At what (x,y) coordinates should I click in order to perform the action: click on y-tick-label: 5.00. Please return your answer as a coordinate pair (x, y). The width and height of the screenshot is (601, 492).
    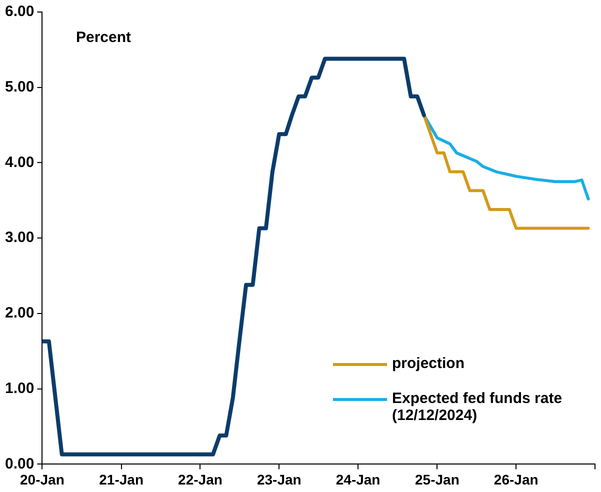
    Looking at the image, I should click on (19, 87).